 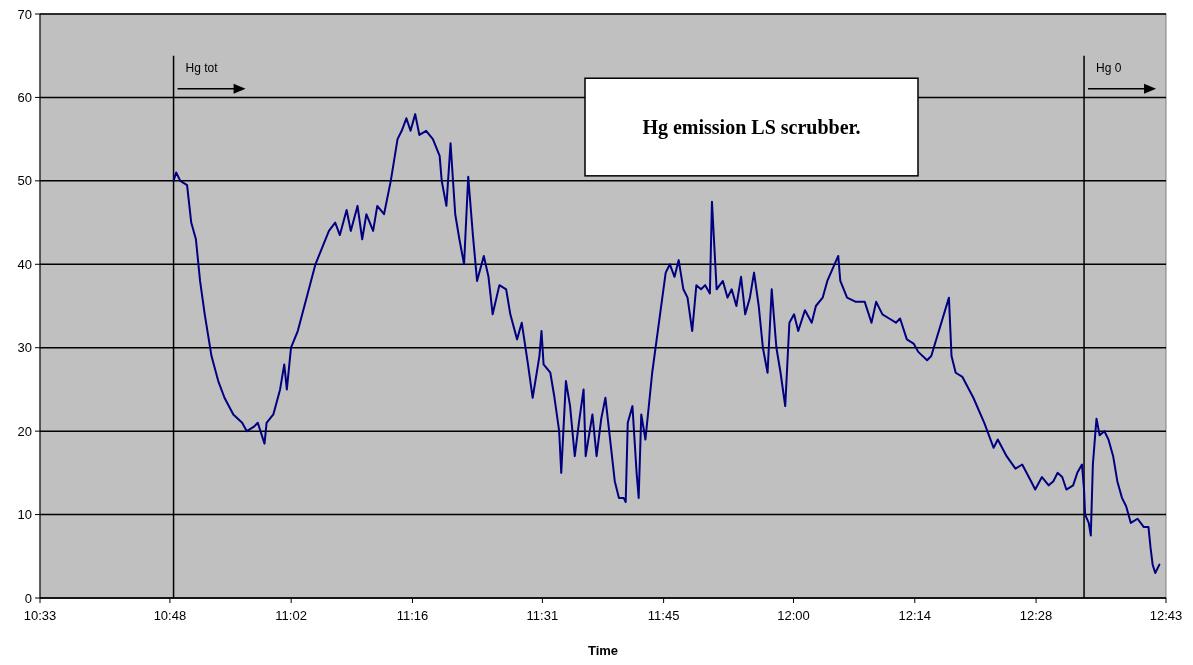 I want to click on ref-line-label: Hg 0, so click(x=1109, y=68).